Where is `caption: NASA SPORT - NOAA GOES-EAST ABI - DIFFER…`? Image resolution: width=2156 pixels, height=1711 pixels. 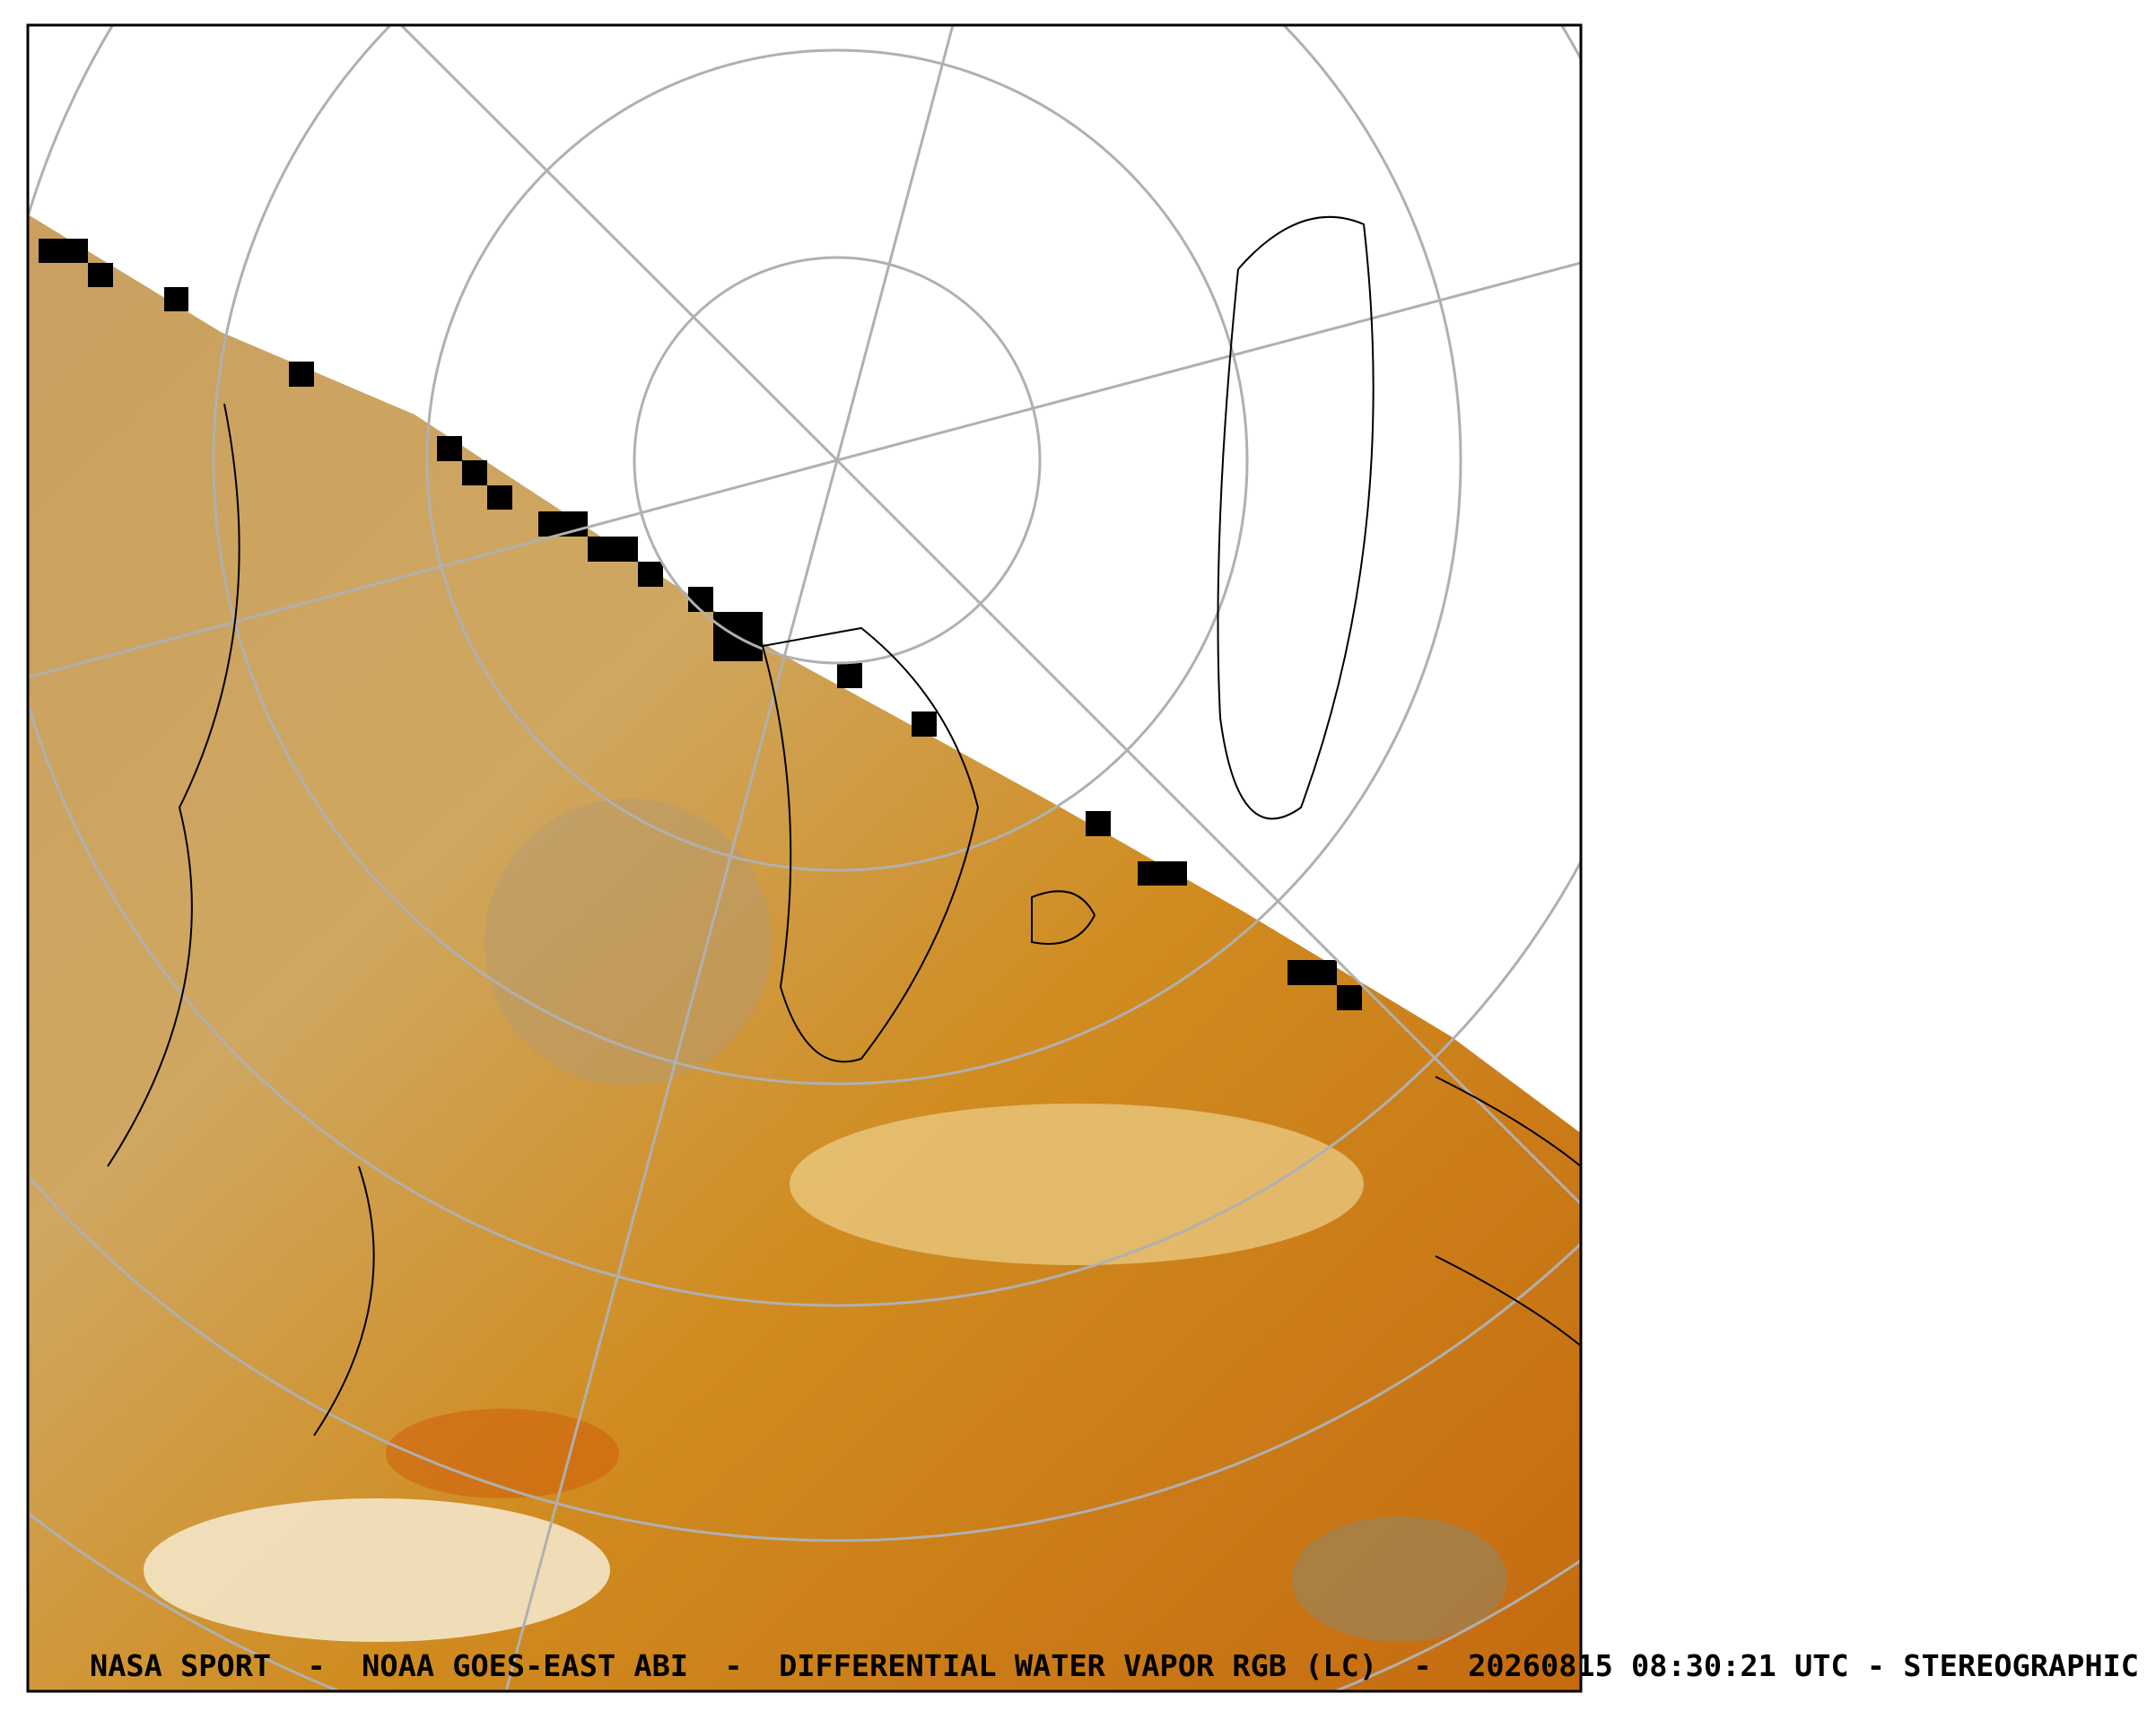
caption: NASA SPORT - NOAA GOES-EAST ABI - DIFFER… is located at coordinates (1114, 1665).